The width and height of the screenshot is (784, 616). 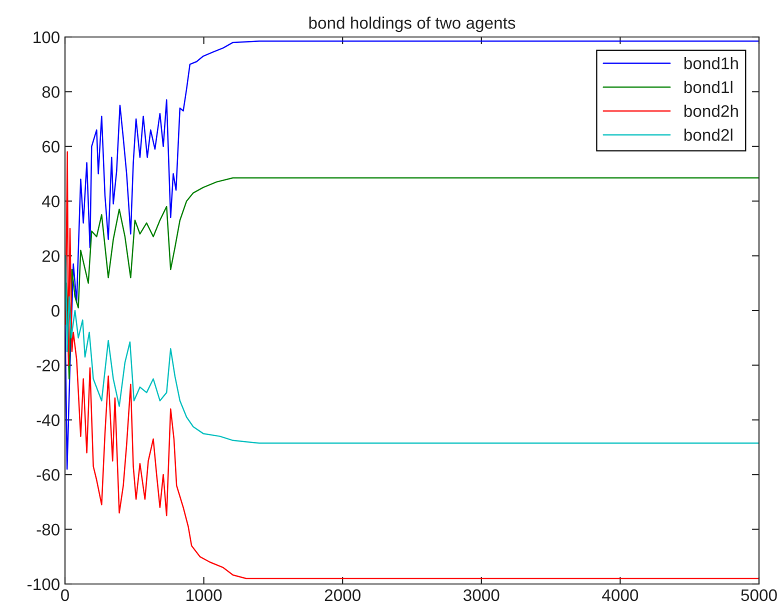 I want to click on x-tick-label: 1000, so click(x=204, y=595).